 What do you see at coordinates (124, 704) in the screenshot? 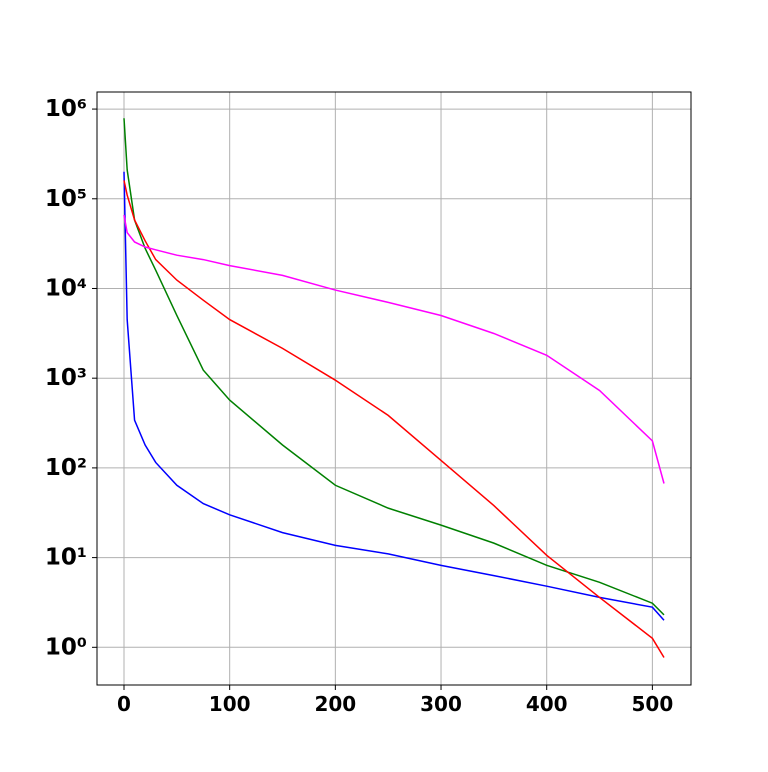
I see `x-tick-label: 0` at bounding box center [124, 704].